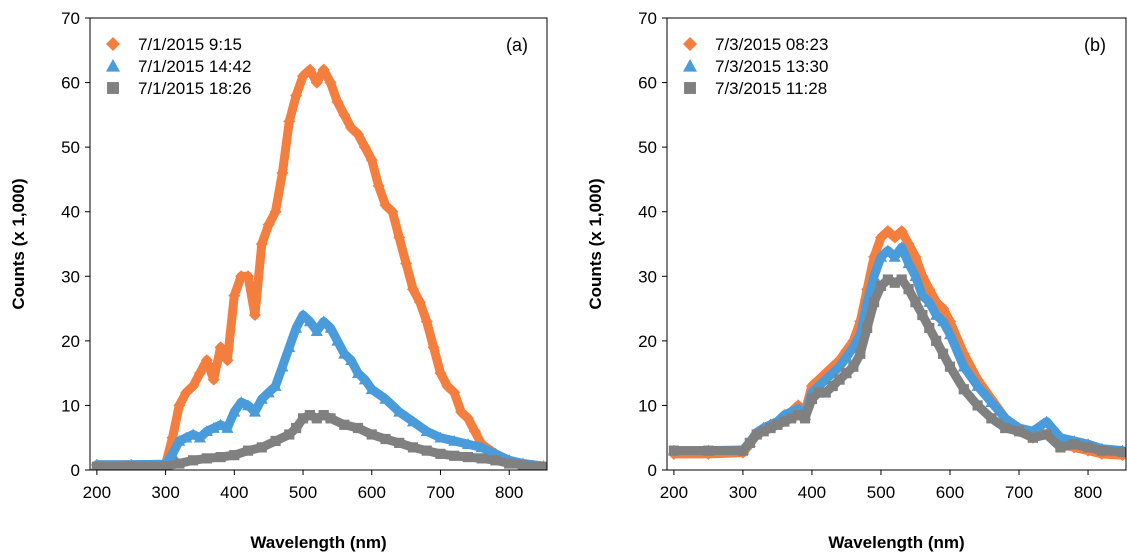  What do you see at coordinates (194, 66) in the screenshot?
I see `legend-label: 7/1/2015 14:42` at bounding box center [194, 66].